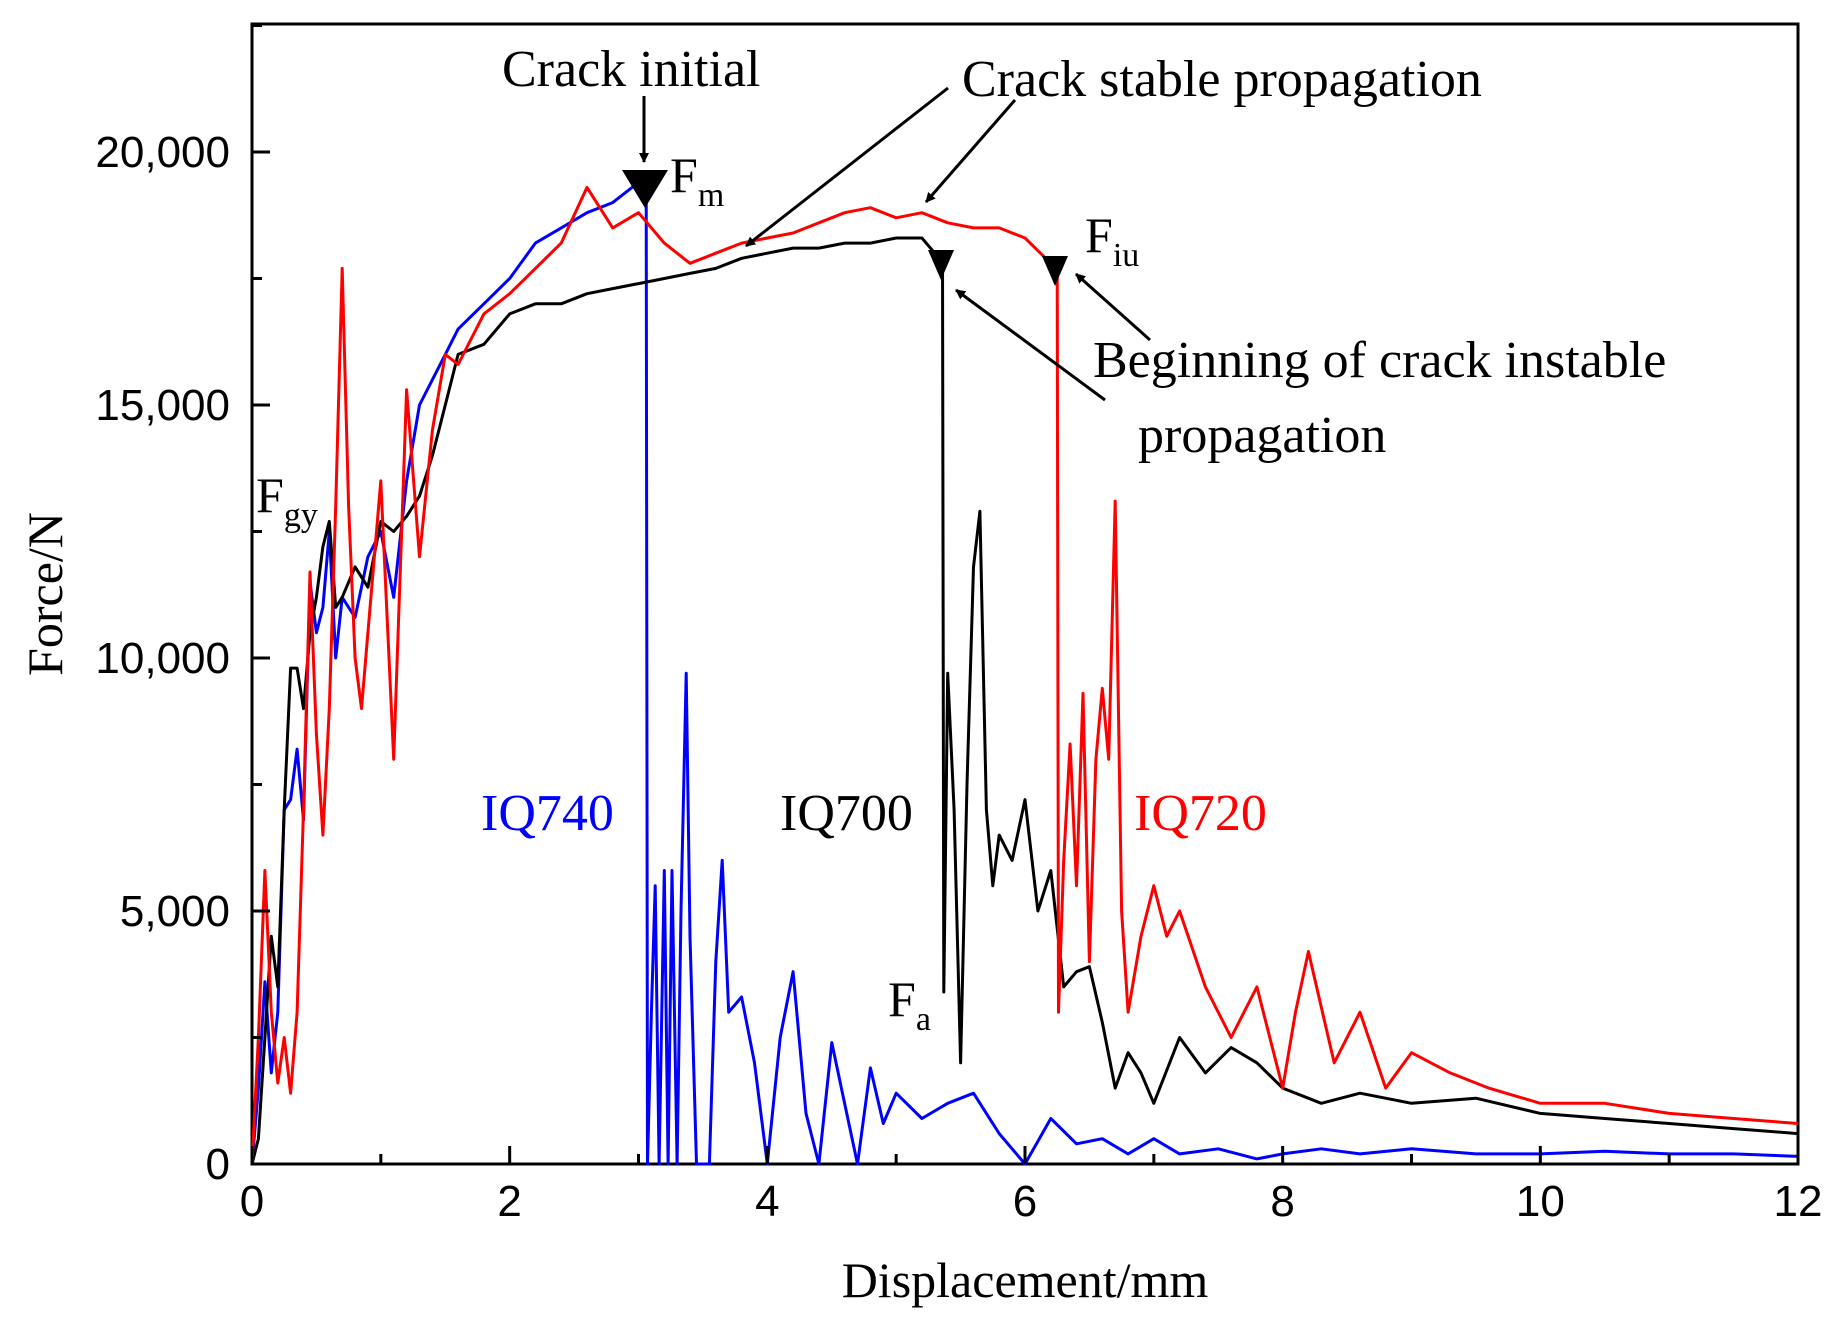  Describe the element at coordinates (1126, 255) in the screenshot. I see `symbol-fiu-sub: iu` at that location.